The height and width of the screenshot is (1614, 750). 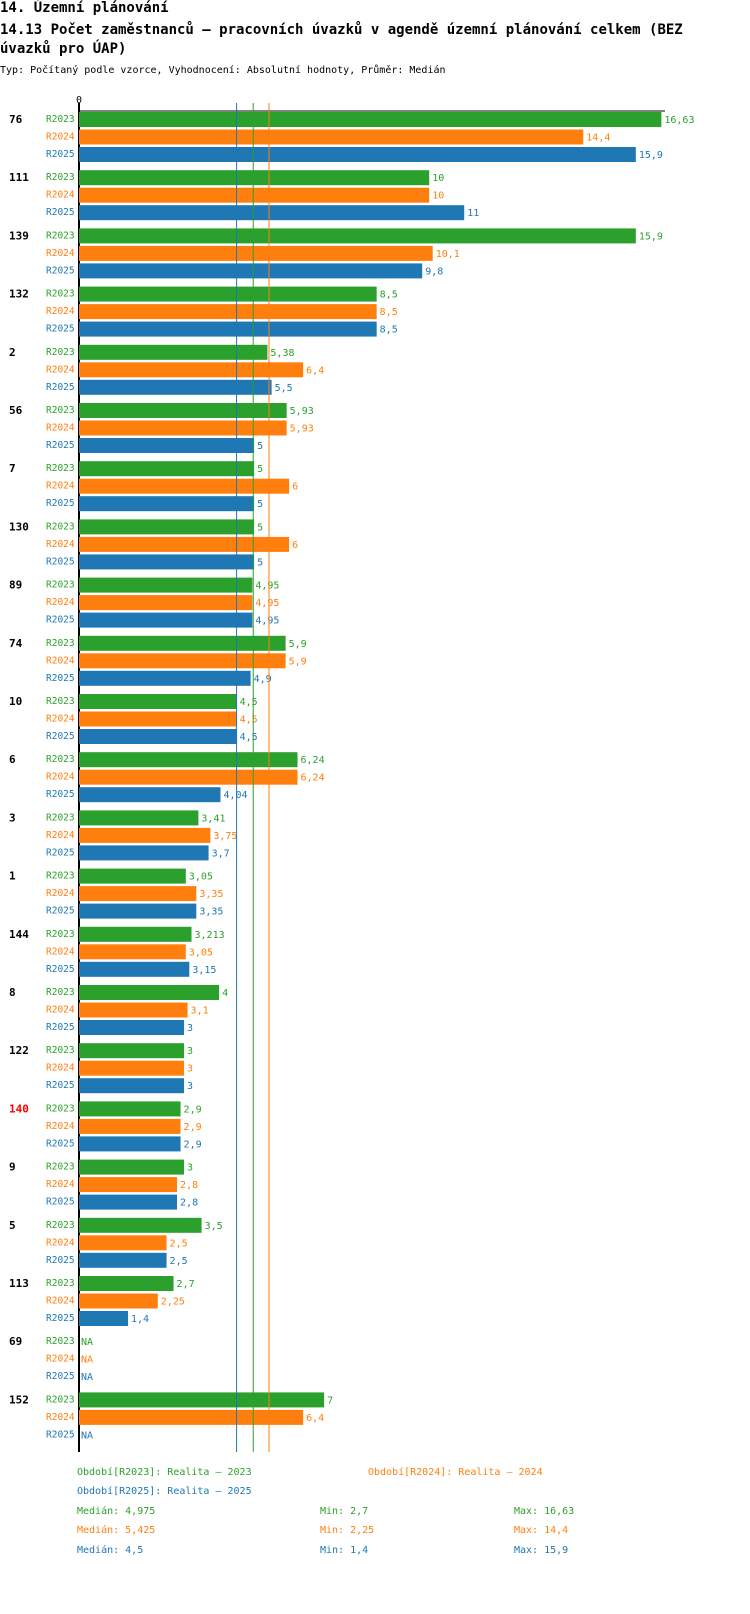 I want to click on stat-max-r2024: Max: 14,4, so click(x=541, y=1530).